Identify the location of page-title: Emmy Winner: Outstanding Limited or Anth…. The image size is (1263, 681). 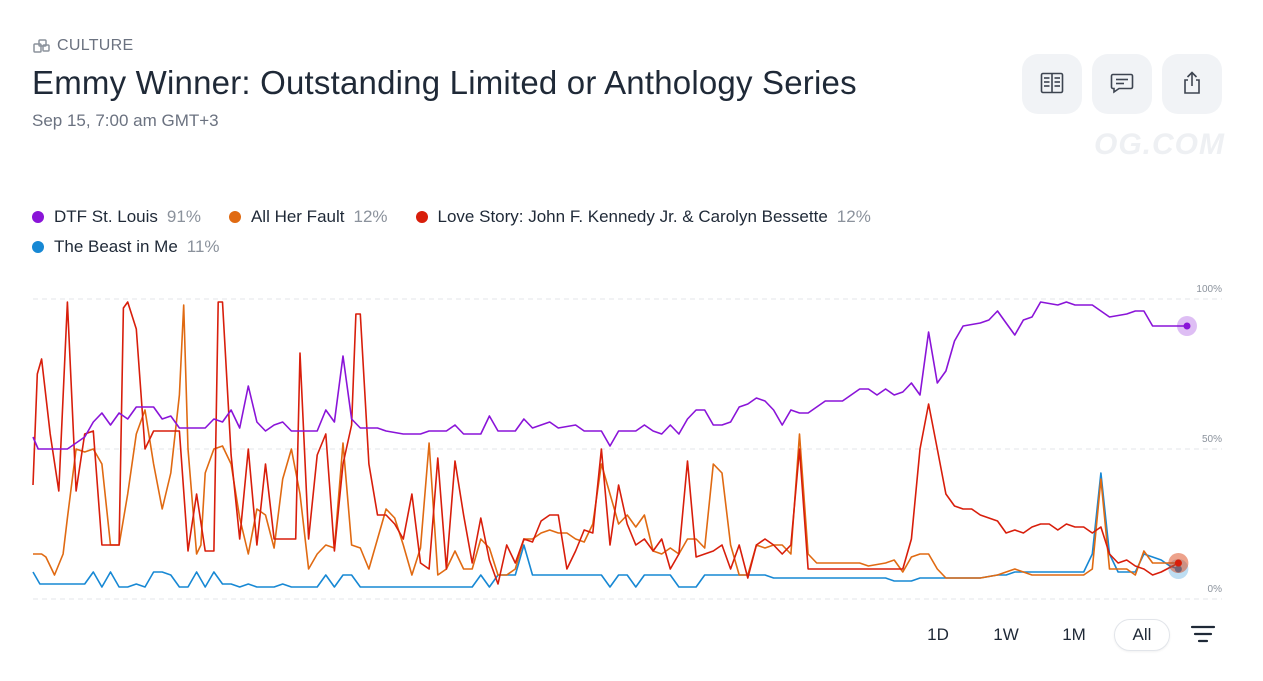
(444, 82).